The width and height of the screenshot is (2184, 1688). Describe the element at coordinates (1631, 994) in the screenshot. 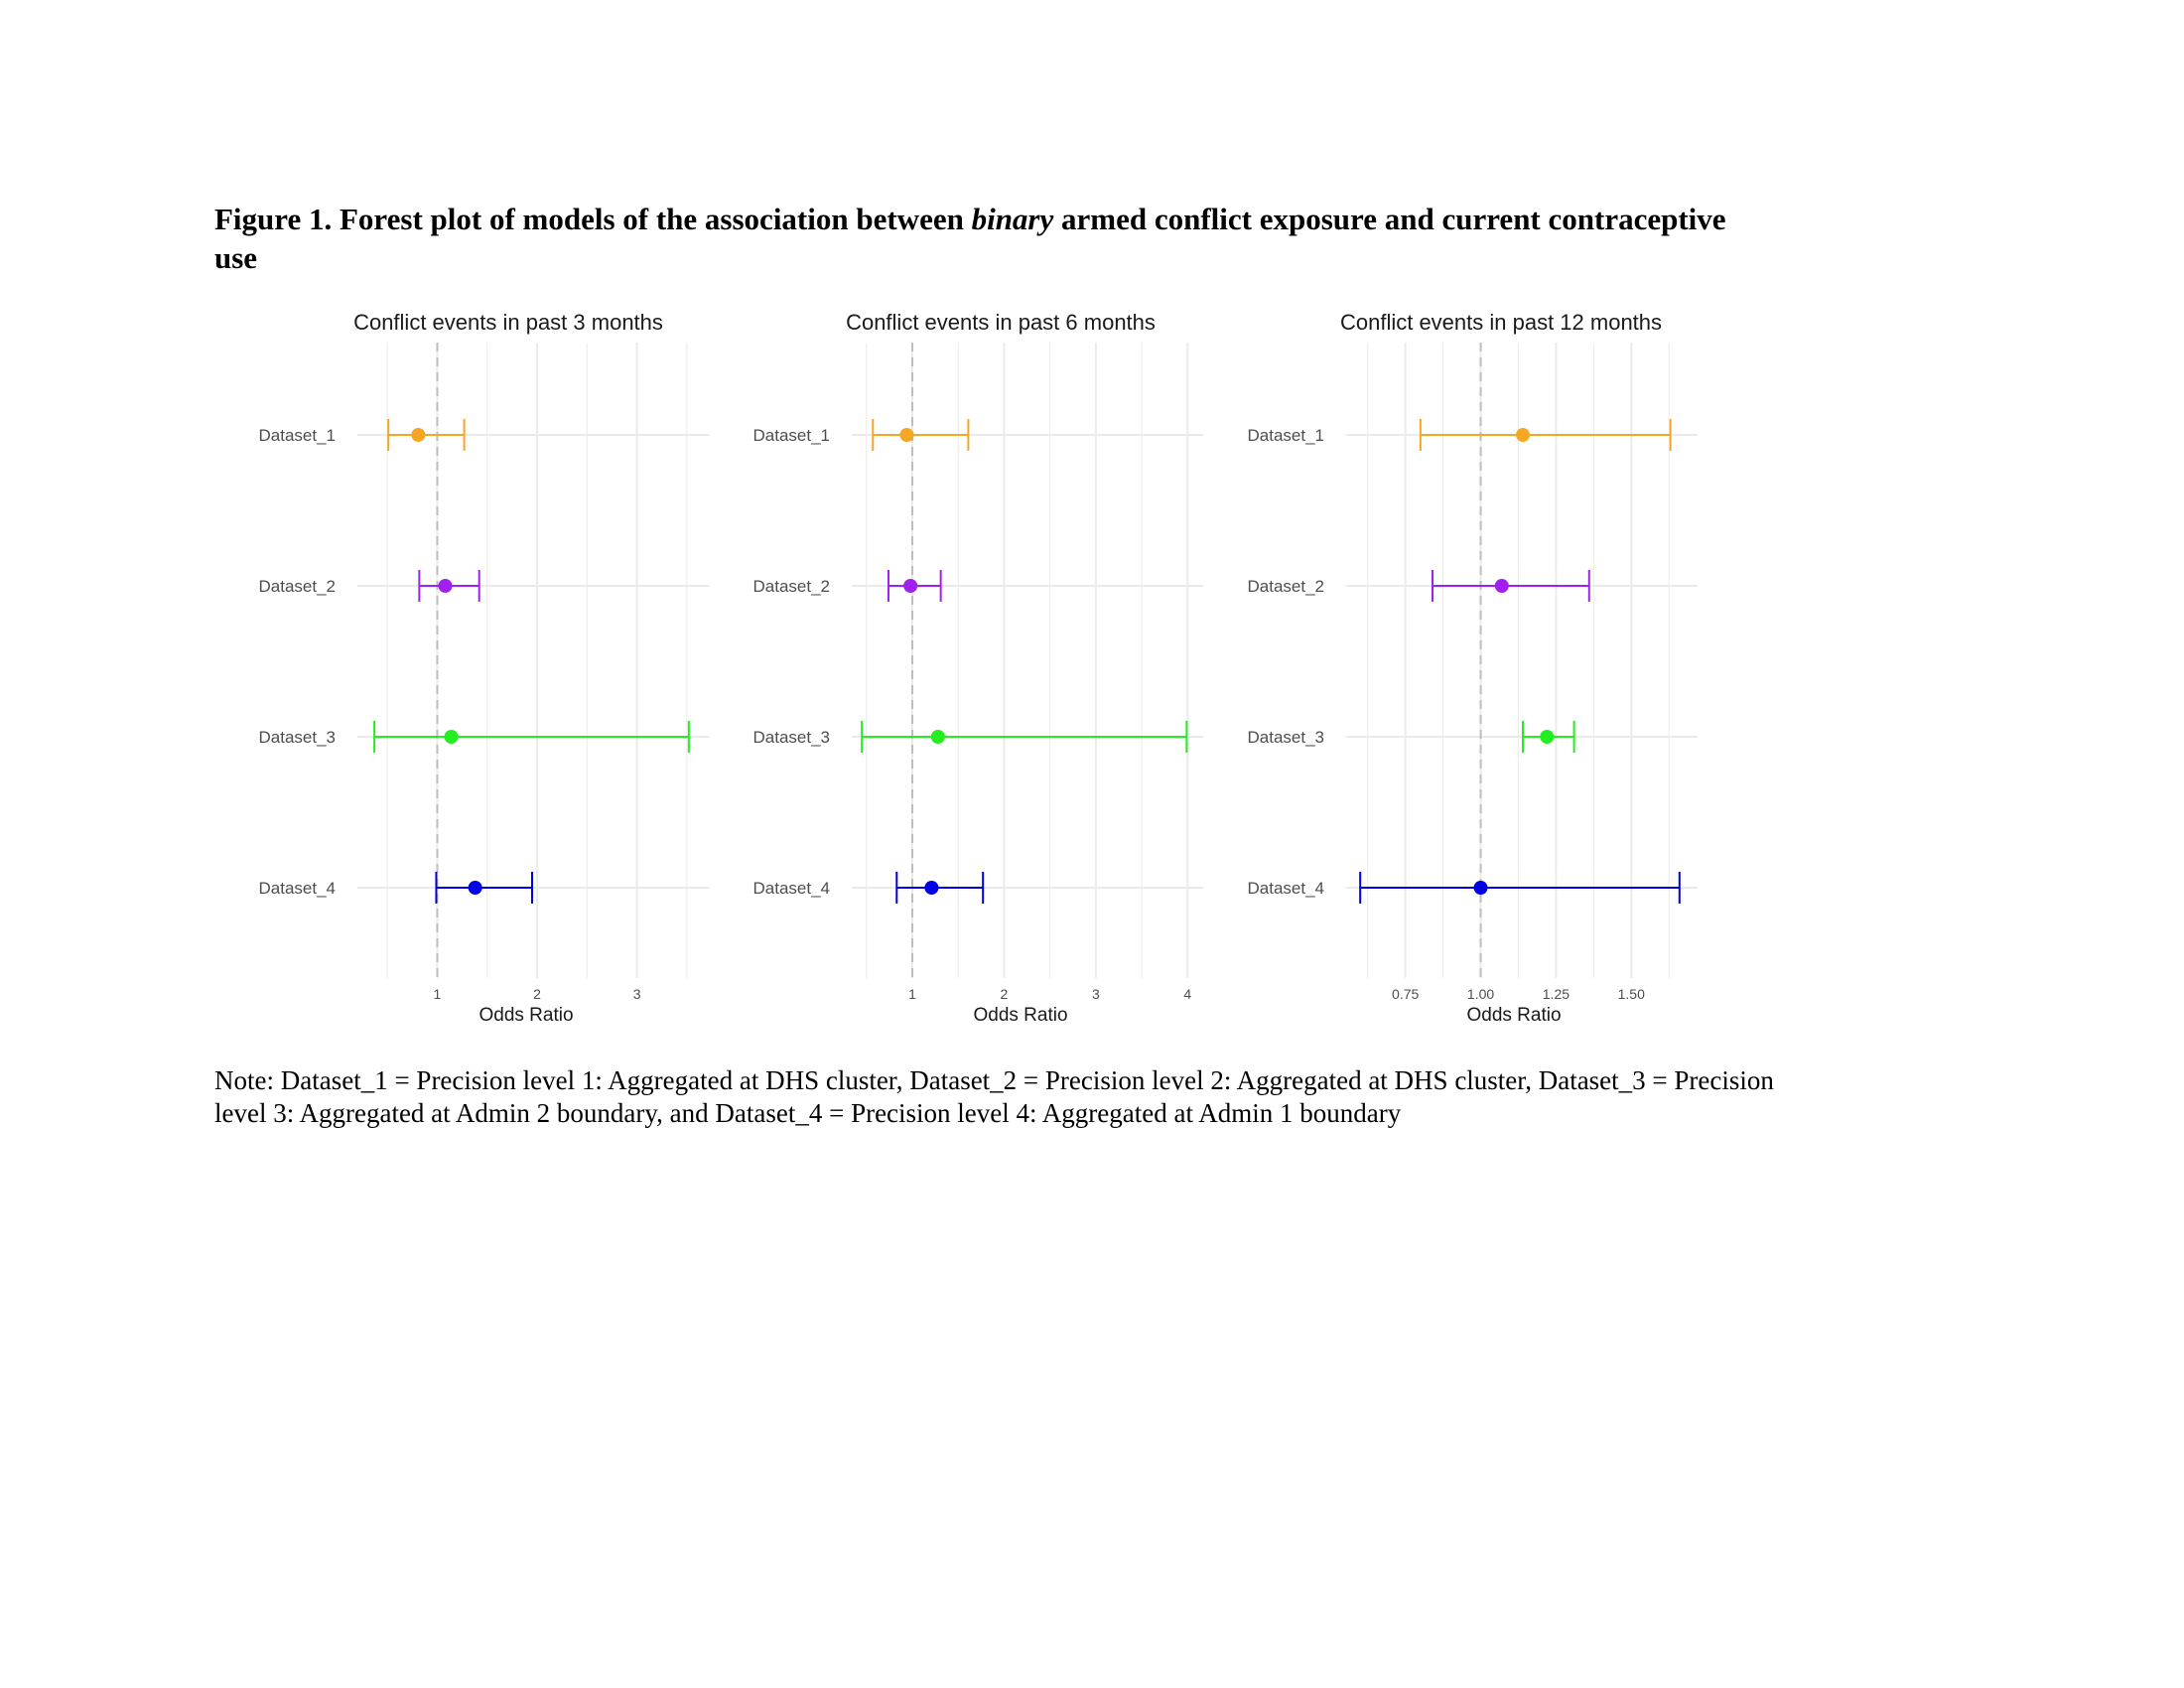

I see `tick-label: 1.50` at that location.